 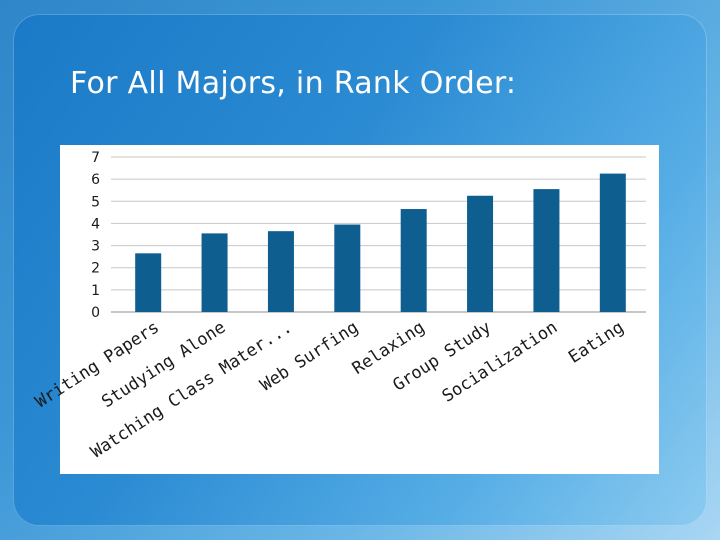 What do you see at coordinates (95, 202) in the screenshot?
I see `y-tick-label: 5` at bounding box center [95, 202].